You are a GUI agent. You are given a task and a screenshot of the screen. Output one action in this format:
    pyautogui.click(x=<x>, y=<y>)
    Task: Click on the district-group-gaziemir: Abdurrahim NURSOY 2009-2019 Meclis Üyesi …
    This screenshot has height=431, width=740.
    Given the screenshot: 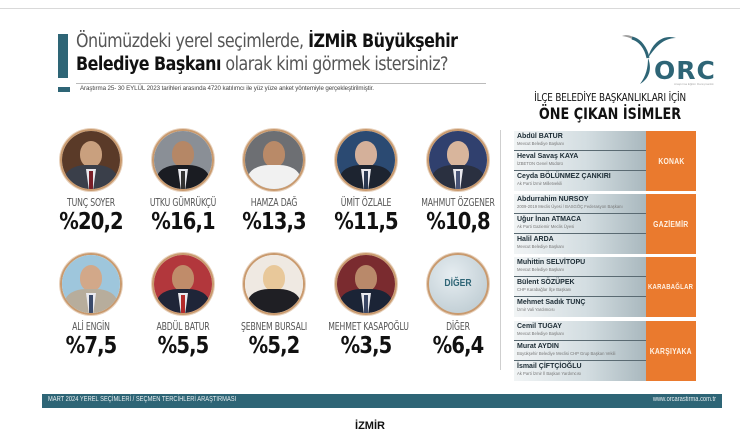 What is the action you would take?
    pyautogui.click(x=606, y=224)
    